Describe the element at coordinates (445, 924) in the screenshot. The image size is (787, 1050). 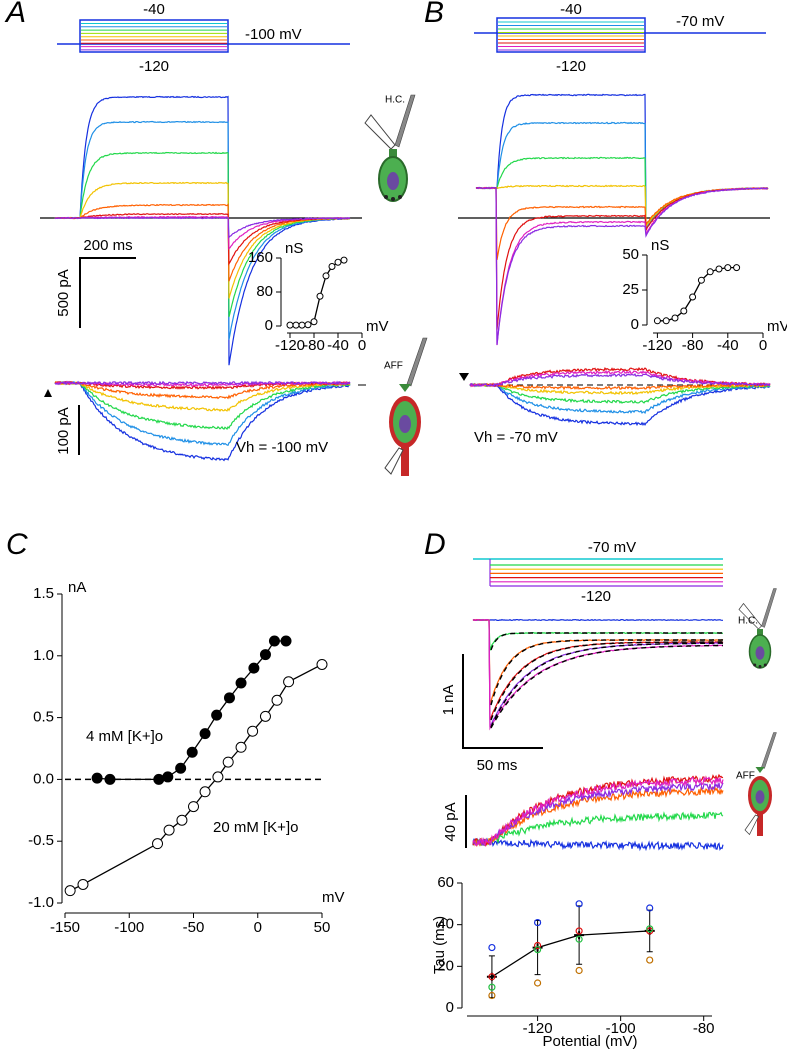
I see `y-tick-label: 40` at that location.